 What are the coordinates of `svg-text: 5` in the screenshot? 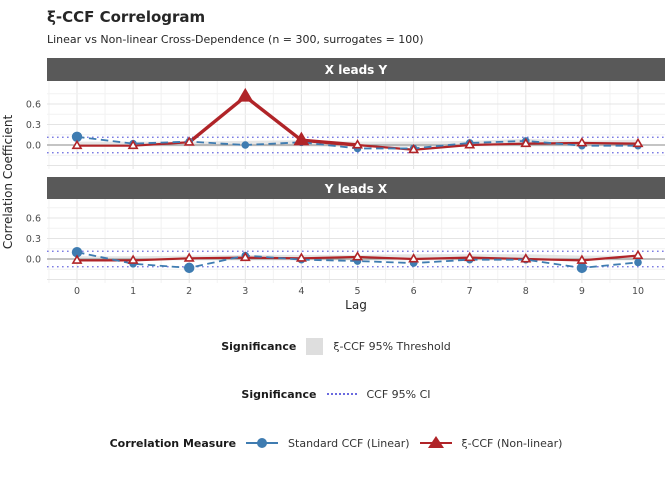 It's located at (357, 291).